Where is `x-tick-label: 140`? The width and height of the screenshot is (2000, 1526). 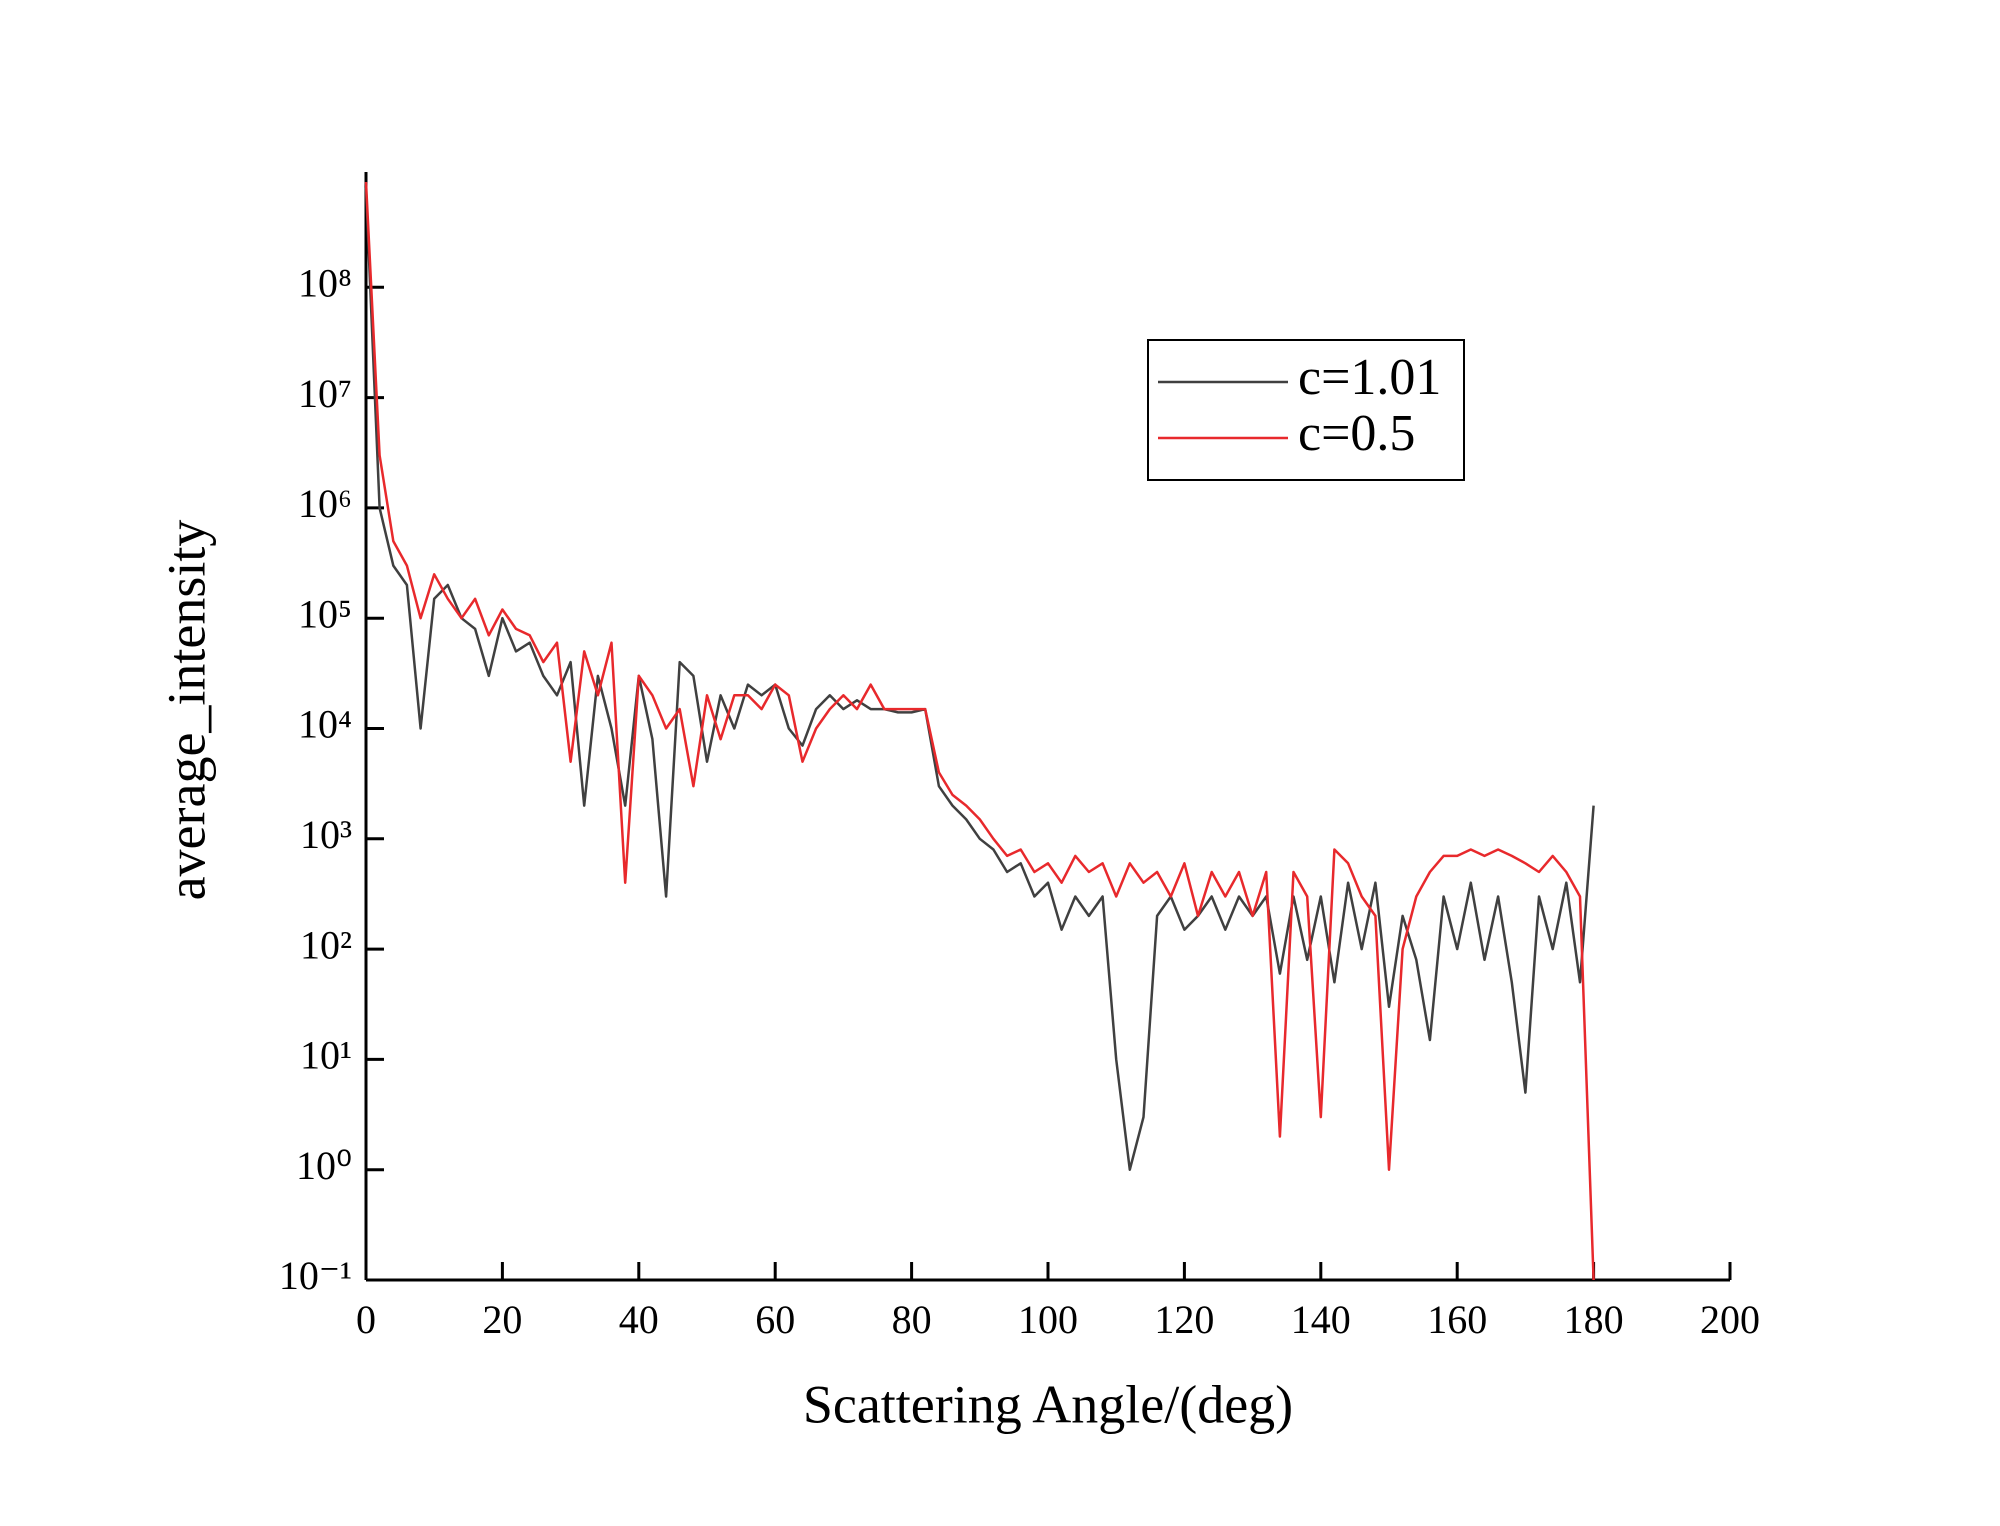
x-tick-label: 140 is located at coordinates (1321, 1319).